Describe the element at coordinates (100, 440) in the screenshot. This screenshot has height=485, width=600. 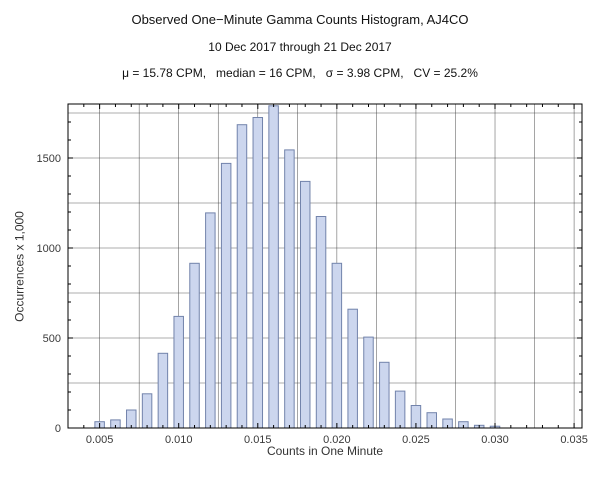
I see `x-tick-label: 0.005` at that location.